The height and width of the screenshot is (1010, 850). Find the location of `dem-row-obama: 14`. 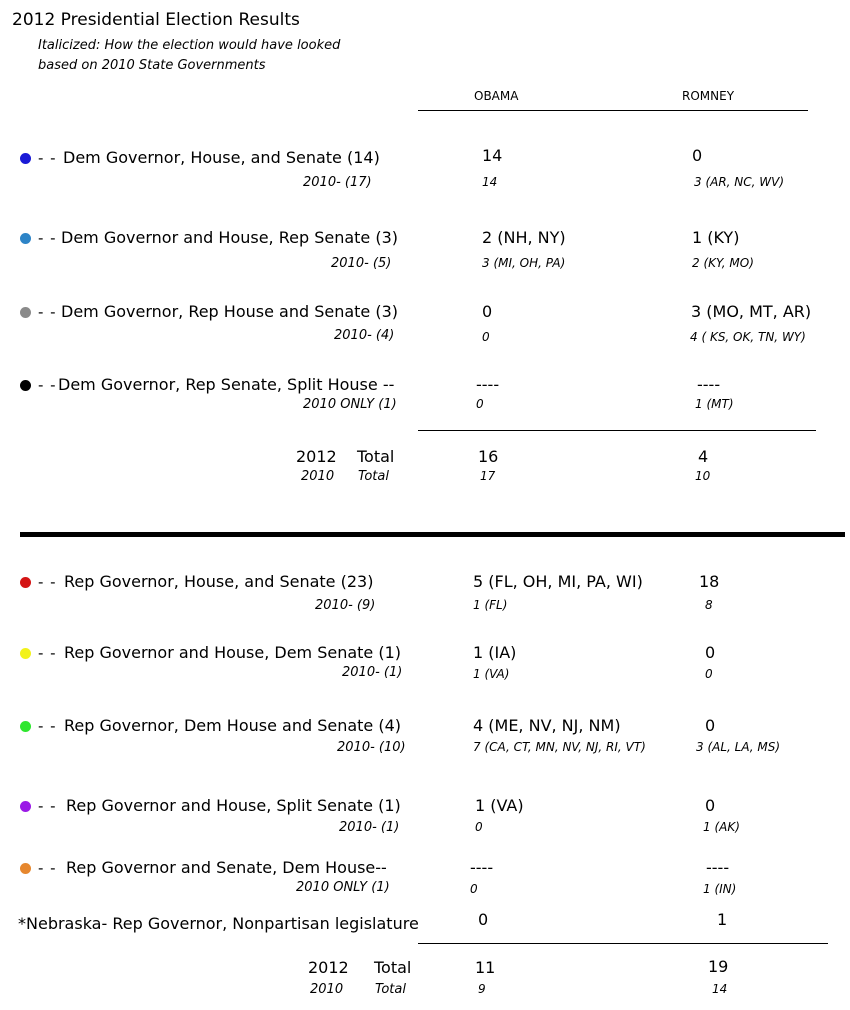

dem-row-obama: 14 is located at coordinates (492, 155).